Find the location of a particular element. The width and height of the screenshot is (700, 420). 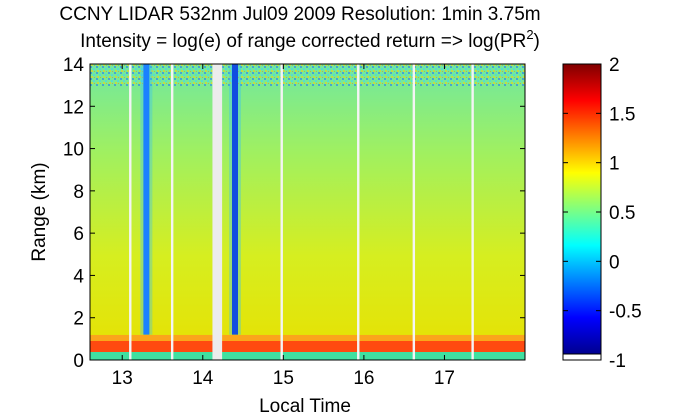

y-tick-label: 4 is located at coordinates (78, 276).